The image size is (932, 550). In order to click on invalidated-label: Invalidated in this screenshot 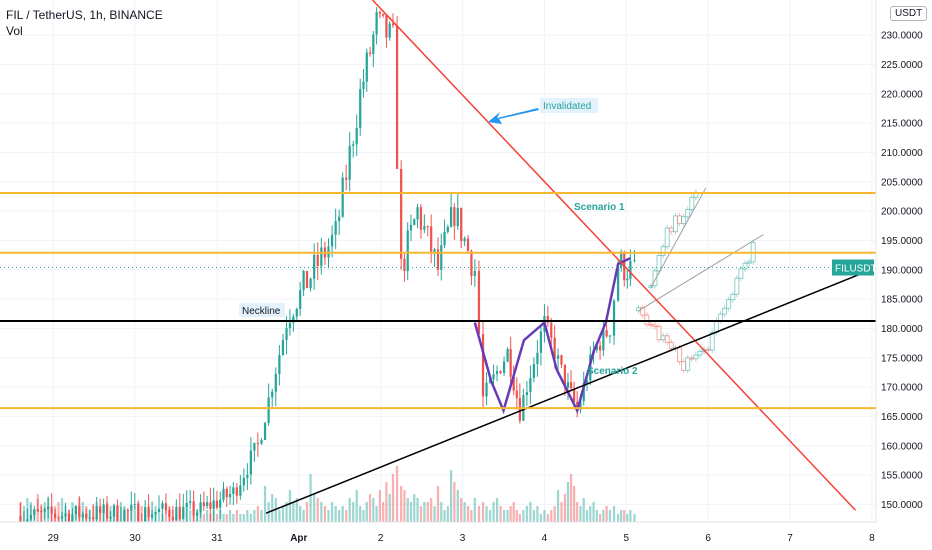, I will do `click(567, 106)`.